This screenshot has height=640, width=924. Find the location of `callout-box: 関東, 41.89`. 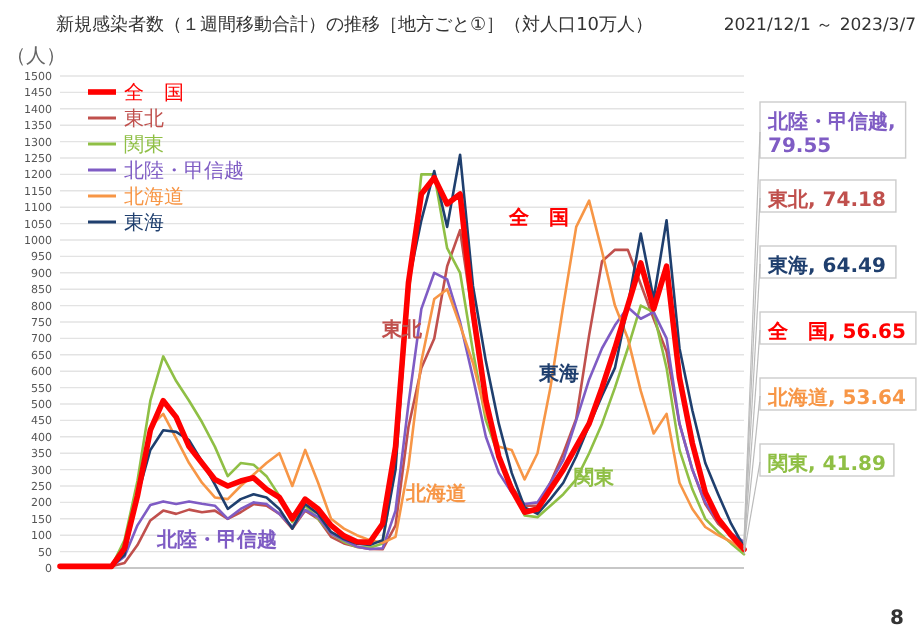

callout-box: 関東, 41.89 is located at coordinates (827, 460).